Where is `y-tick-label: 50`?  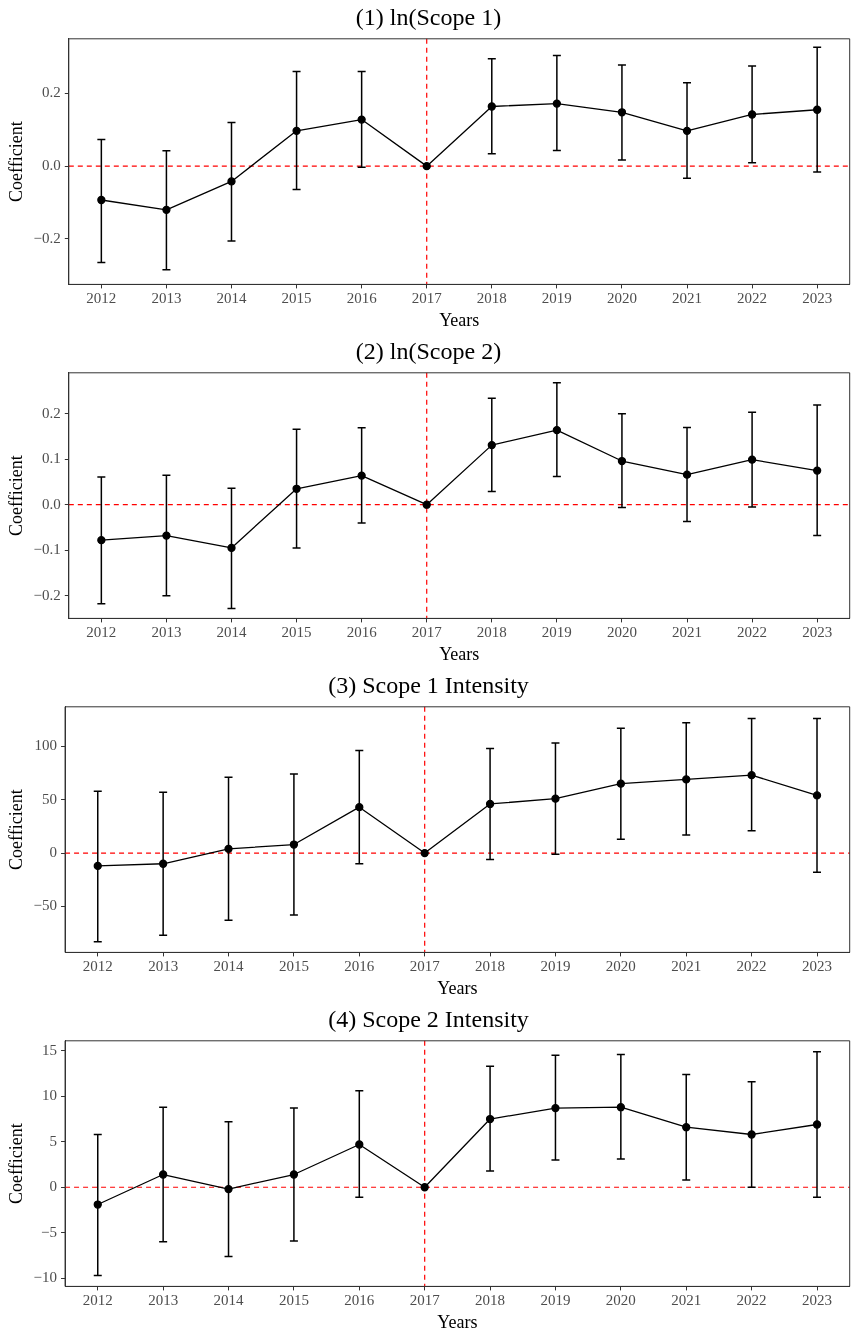 y-tick-label: 50 is located at coordinates (50, 798).